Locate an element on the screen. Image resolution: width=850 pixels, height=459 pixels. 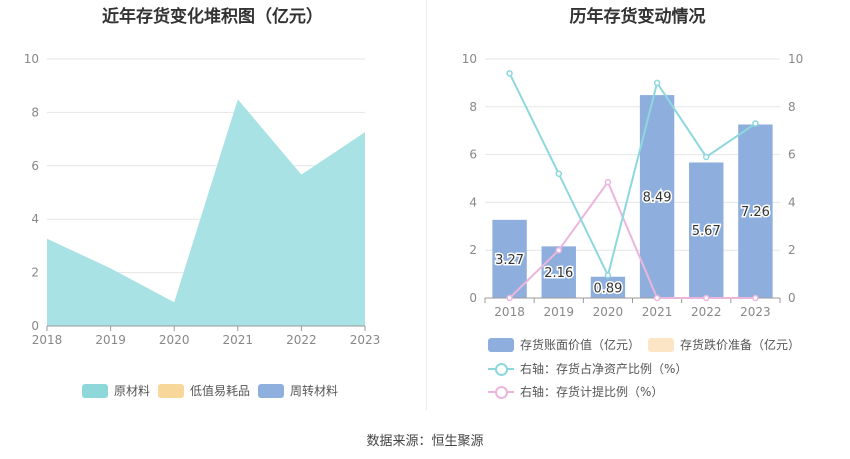
legend-label-writedown: 存货跌价准备（亿元） is located at coordinates (740, 345).